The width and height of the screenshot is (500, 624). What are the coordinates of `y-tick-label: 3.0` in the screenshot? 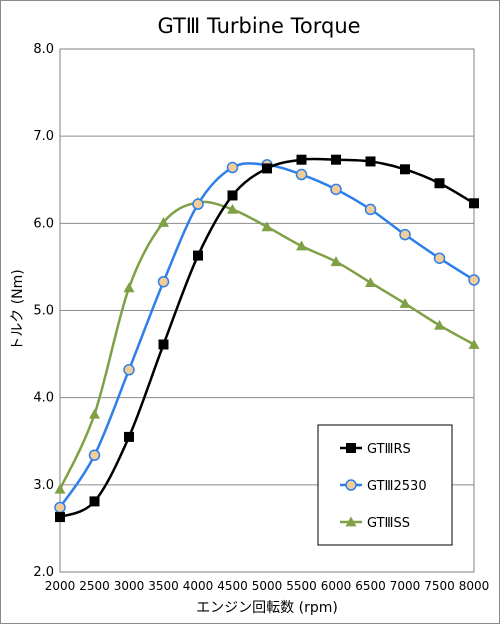 It's located at (43, 485).